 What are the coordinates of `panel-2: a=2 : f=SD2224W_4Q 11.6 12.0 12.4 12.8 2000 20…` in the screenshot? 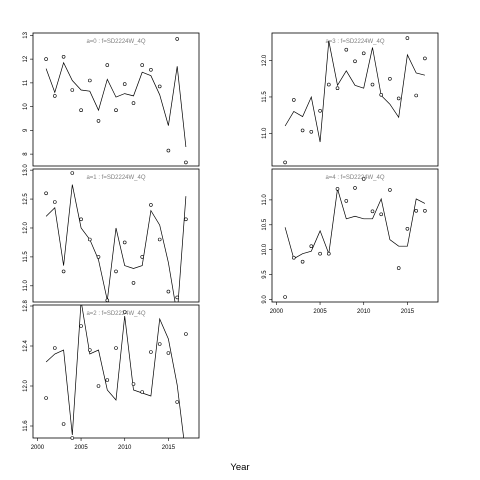 It's located at (111, 375).